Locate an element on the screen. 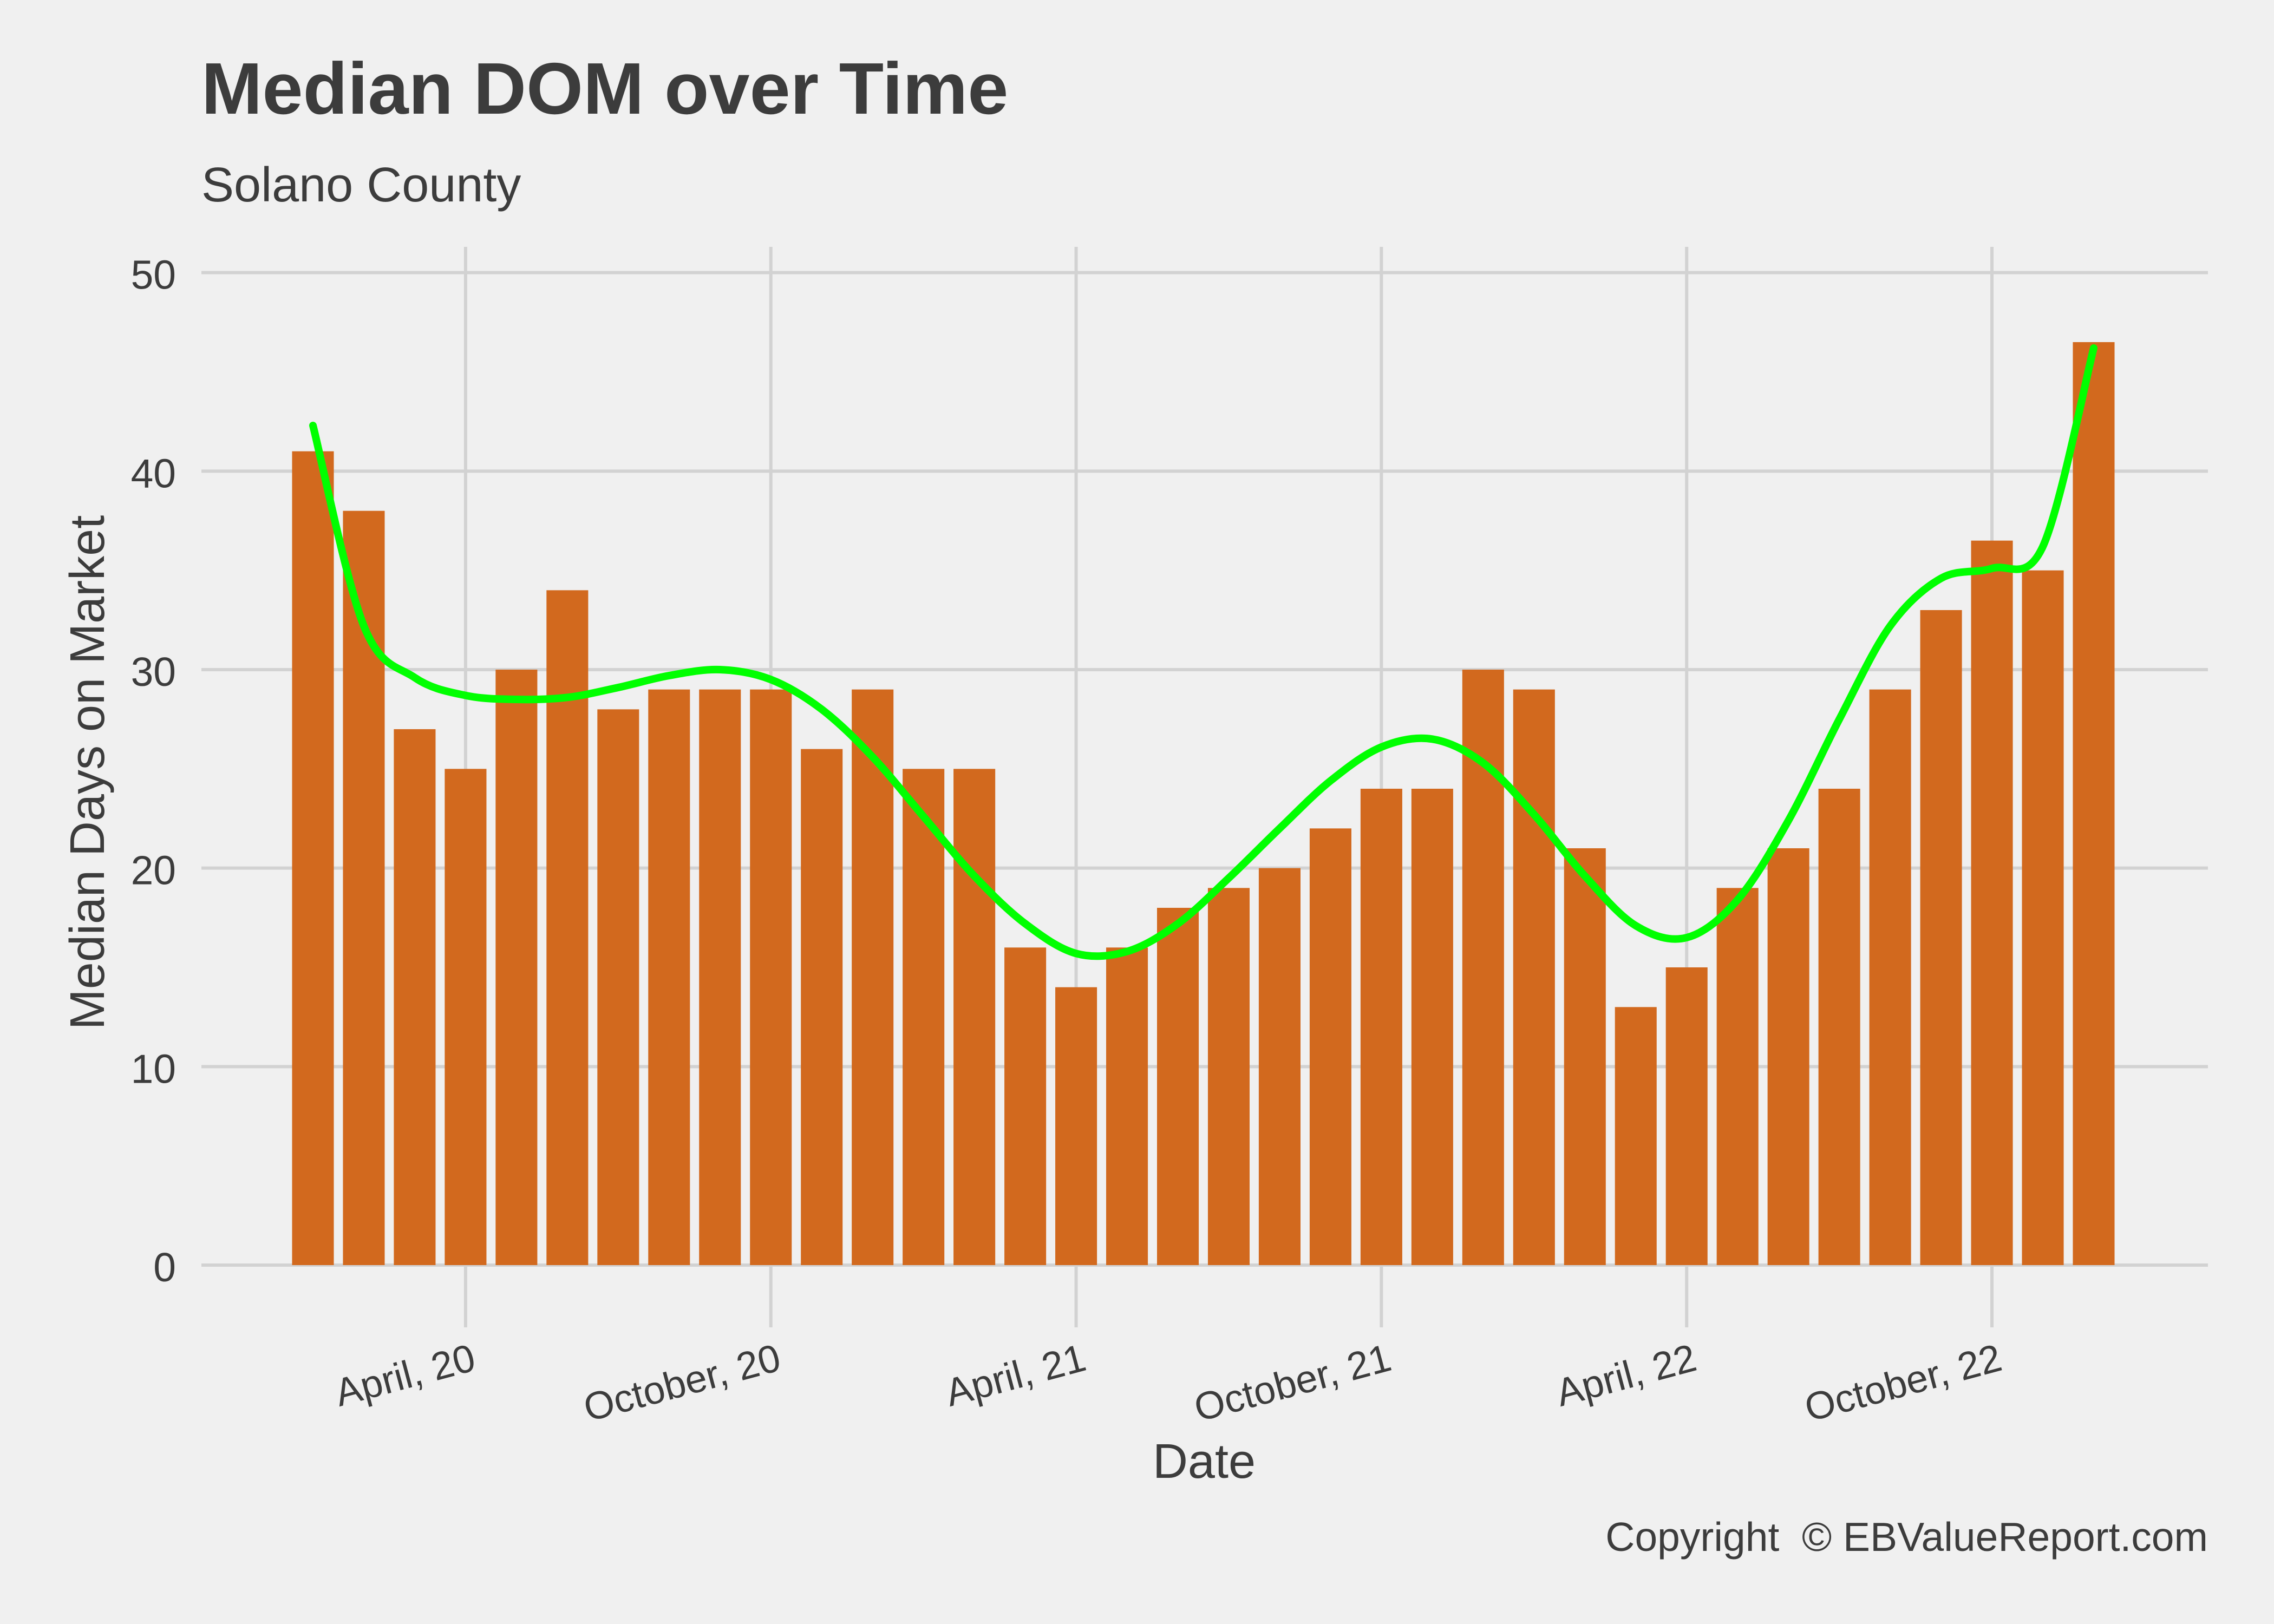  x-tick-label: April, 22 is located at coordinates (1627, 1376).